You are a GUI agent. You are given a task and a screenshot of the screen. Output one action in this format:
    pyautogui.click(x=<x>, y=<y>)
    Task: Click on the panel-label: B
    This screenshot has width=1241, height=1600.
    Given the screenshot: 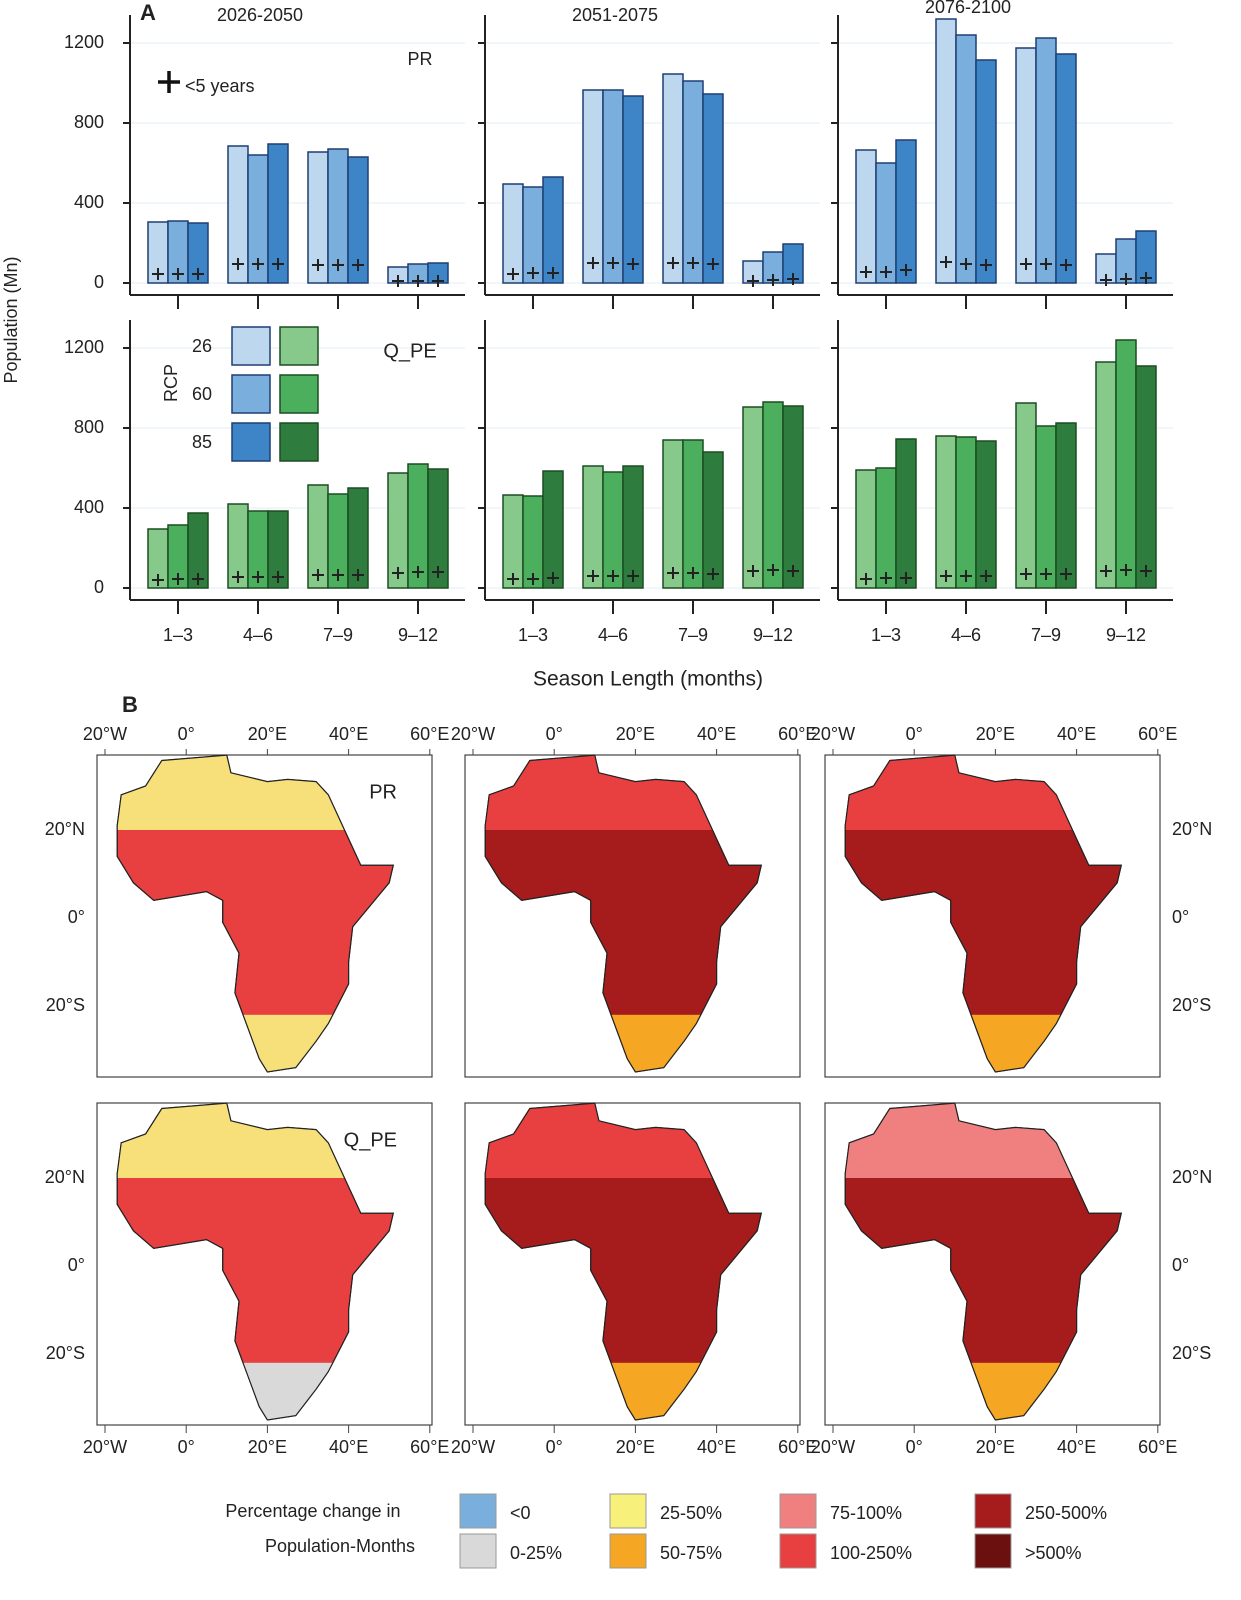 What is the action you would take?
    pyautogui.click(x=130, y=704)
    